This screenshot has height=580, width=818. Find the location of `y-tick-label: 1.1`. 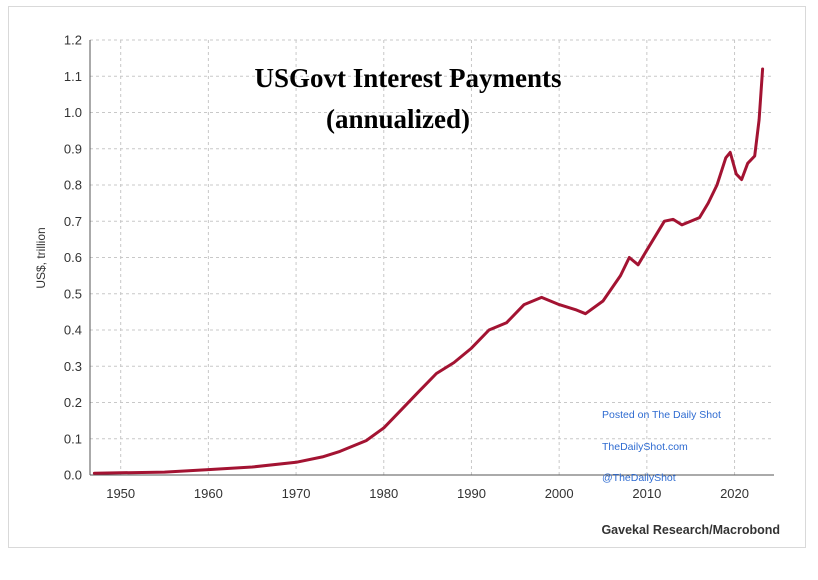

y-tick-label: 1.1 is located at coordinates (73, 76).